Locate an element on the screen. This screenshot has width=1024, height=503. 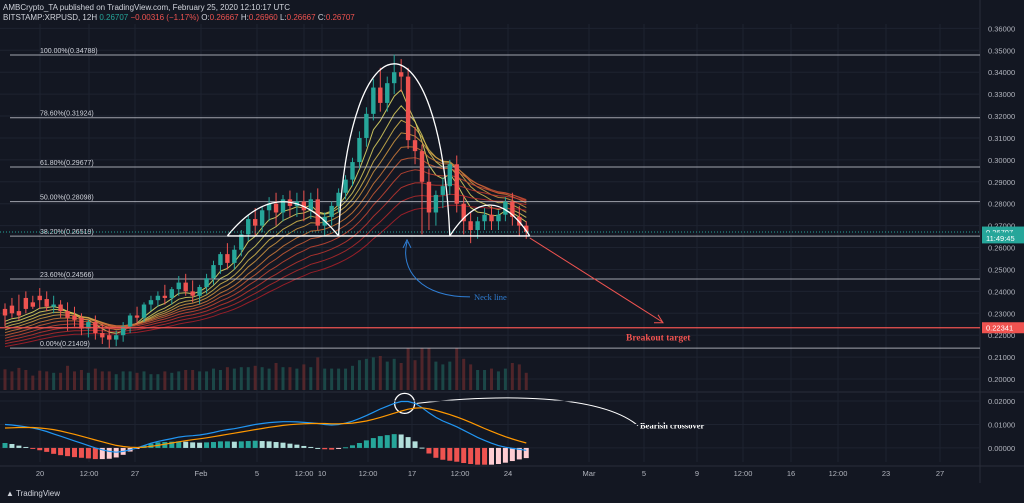
high-label: H: is located at coordinates (244, 17).